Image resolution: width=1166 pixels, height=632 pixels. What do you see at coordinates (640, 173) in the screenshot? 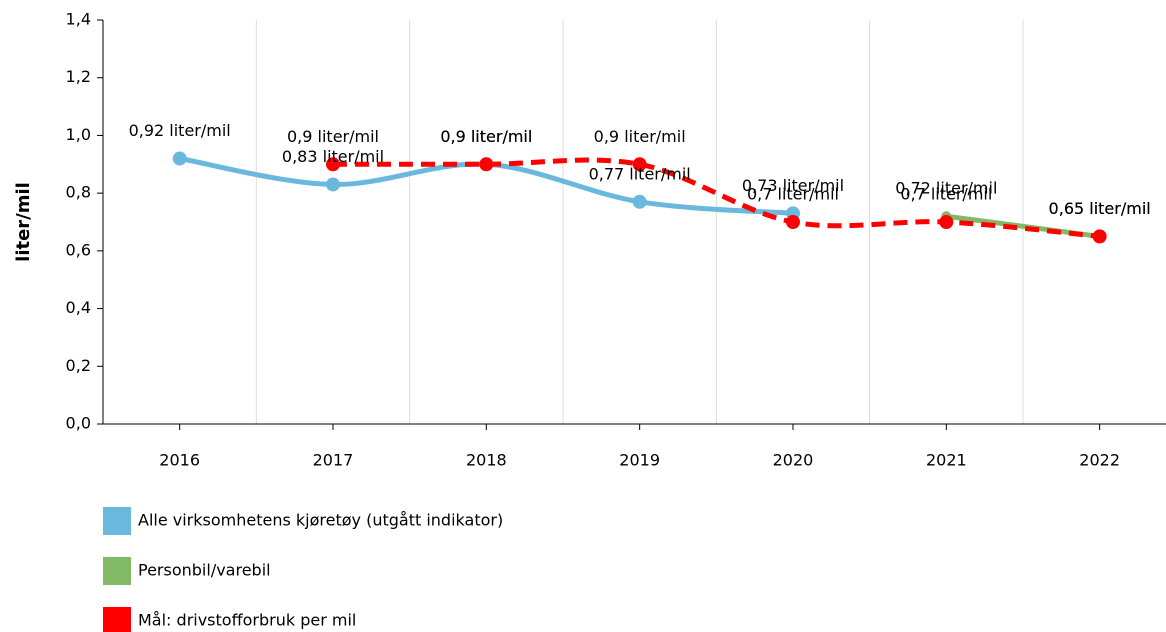
I see `data-label: 0,77 liter/mil` at bounding box center [640, 173].